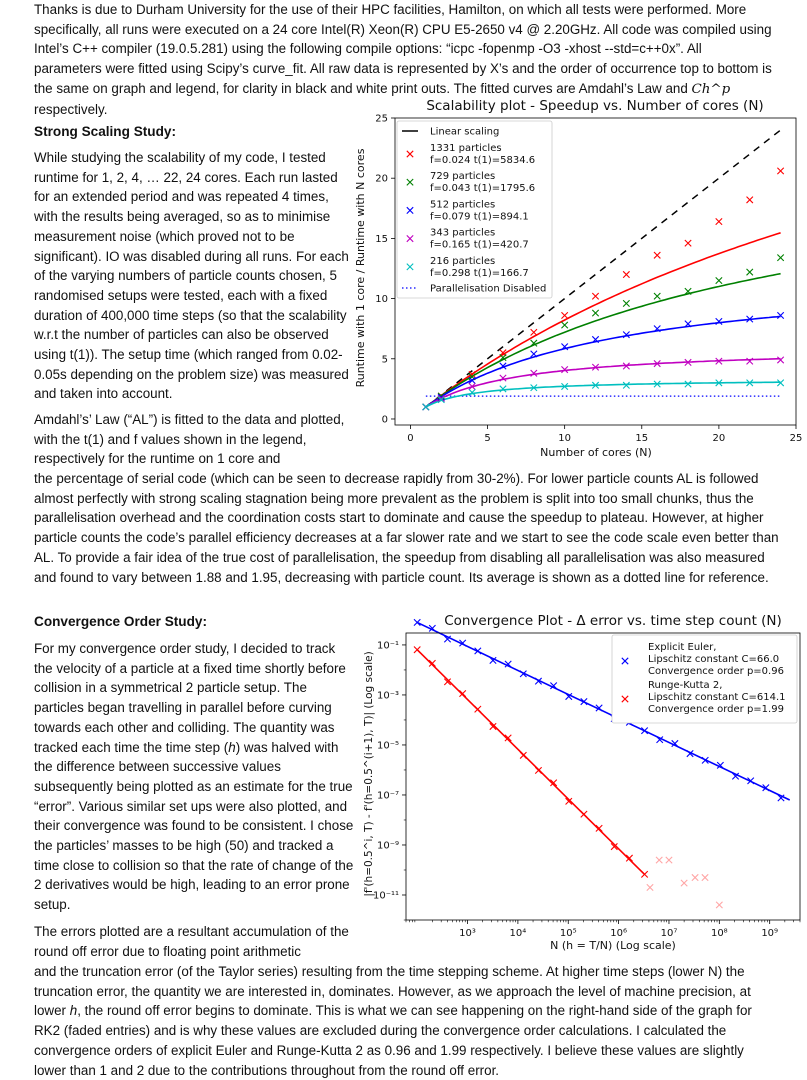 The width and height of the screenshot is (807, 1080). Describe the element at coordinates (381, 299) in the screenshot. I see `chart1-ytick-label: 10` at that location.